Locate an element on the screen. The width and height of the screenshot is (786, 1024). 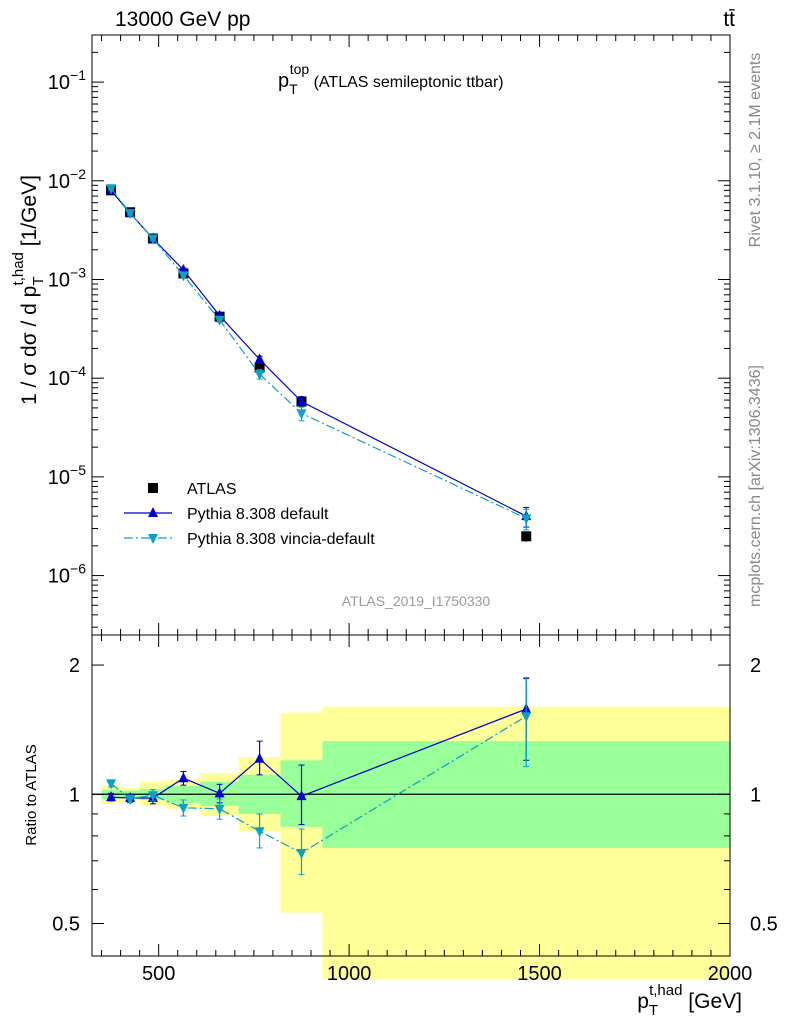
main-y-tick-label: 10⁻² is located at coordinates (67, 179).